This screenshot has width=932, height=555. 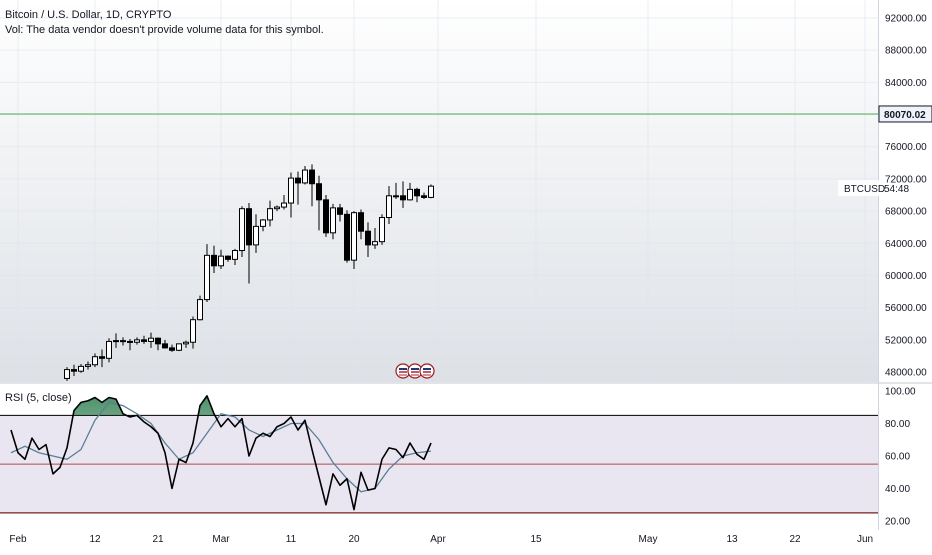 I want to click on price-axis-background, so click(x=905, y=275).